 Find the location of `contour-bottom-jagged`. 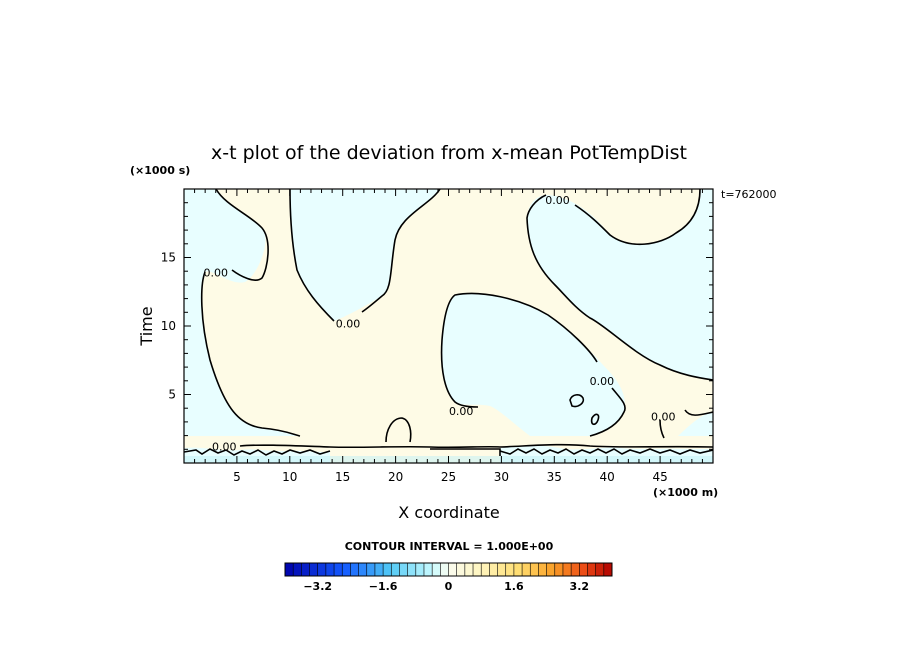

contour-bottom-jagged is located at coordinates (448, 452).